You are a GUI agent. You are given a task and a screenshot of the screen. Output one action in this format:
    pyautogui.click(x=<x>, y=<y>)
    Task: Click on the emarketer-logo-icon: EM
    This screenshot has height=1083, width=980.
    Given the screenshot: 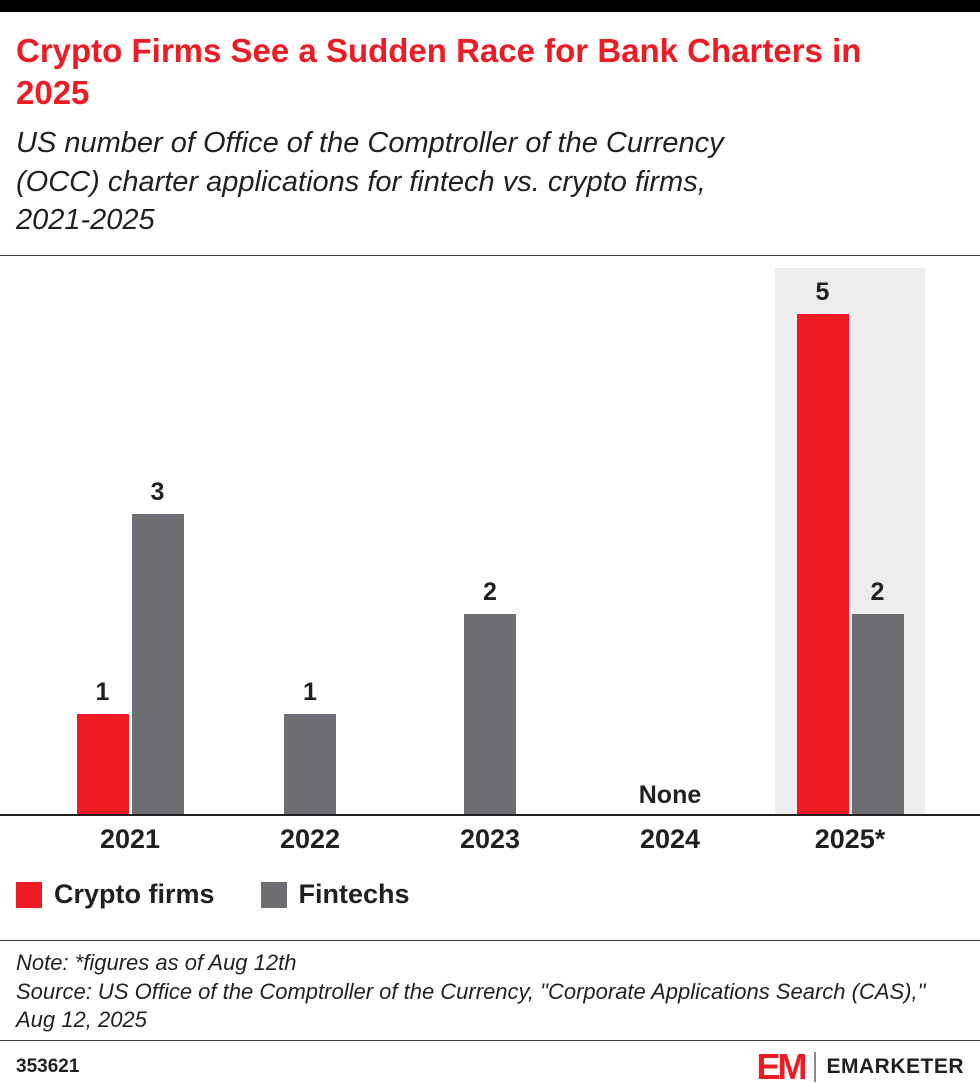 What is the action you would take?
    pyautogui.click(x=781, y=1064)
    